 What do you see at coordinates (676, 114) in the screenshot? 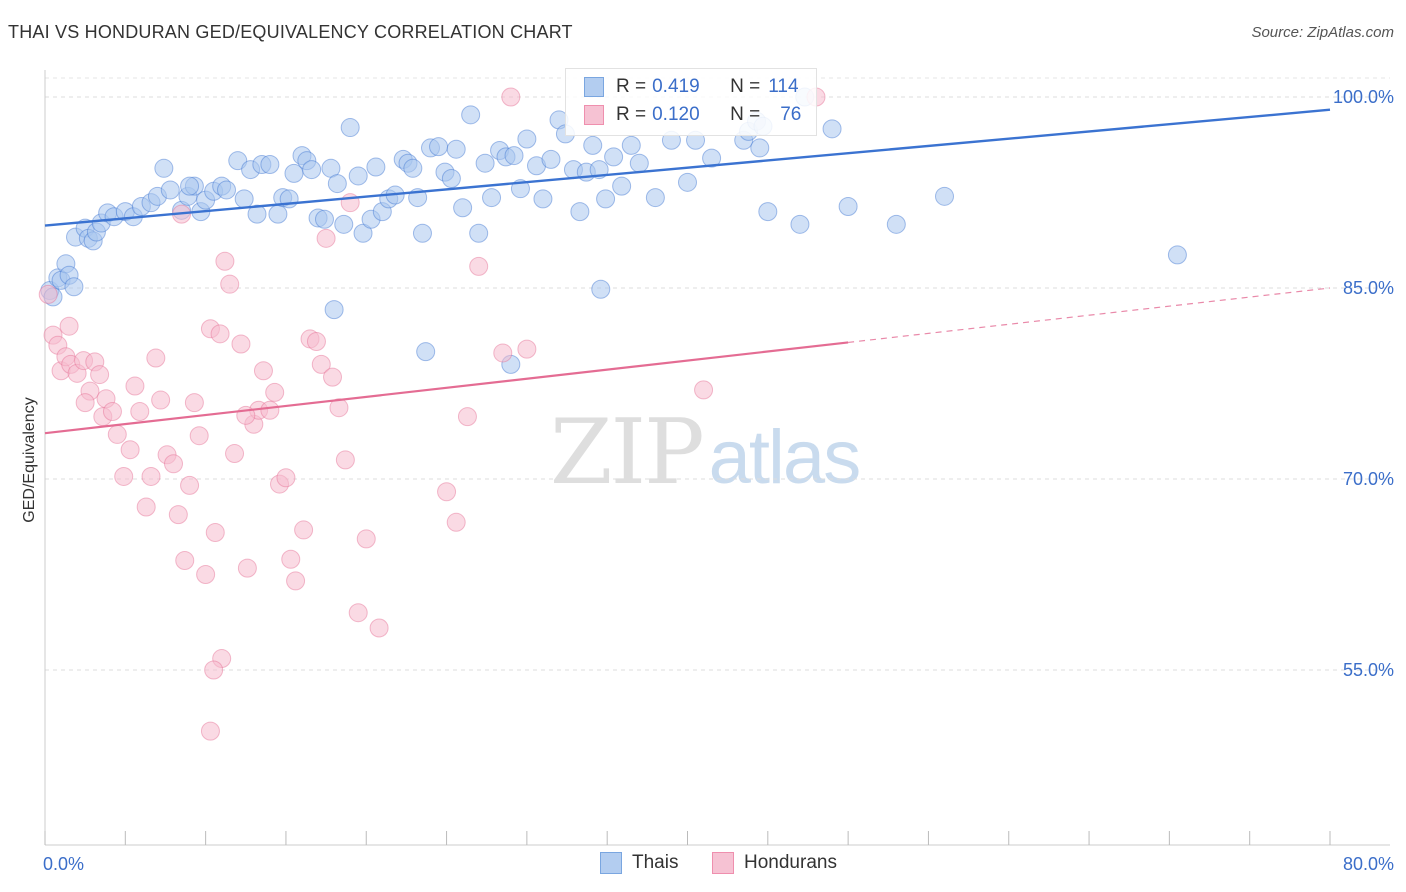
I see `legend-r-value: 0.120` at bounding box center [676, 114].